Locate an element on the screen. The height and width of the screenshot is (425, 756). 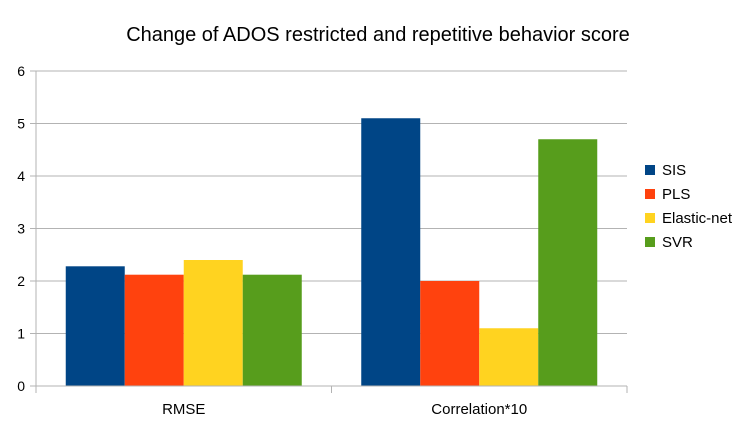
y-axis-tick-labels: 0 1 2 3 4 5 6 is located at coordinates (21, 228).